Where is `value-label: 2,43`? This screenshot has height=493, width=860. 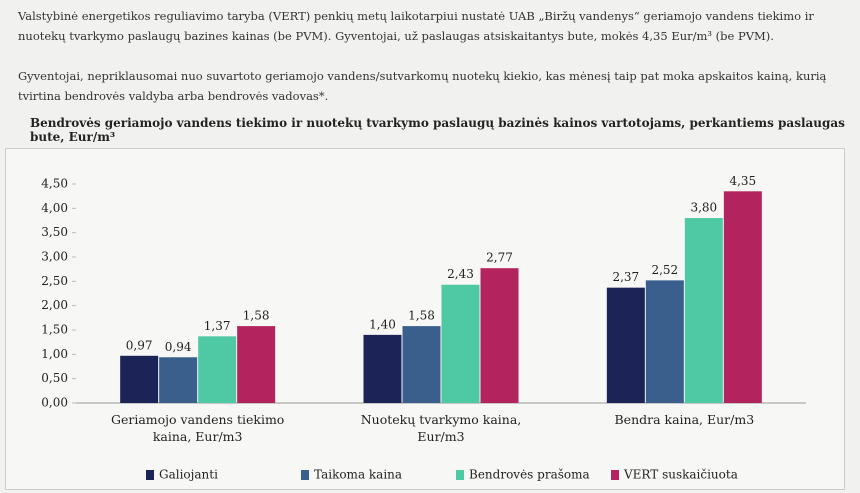
value-label: 2,43 is located at coordinates (460, 274).